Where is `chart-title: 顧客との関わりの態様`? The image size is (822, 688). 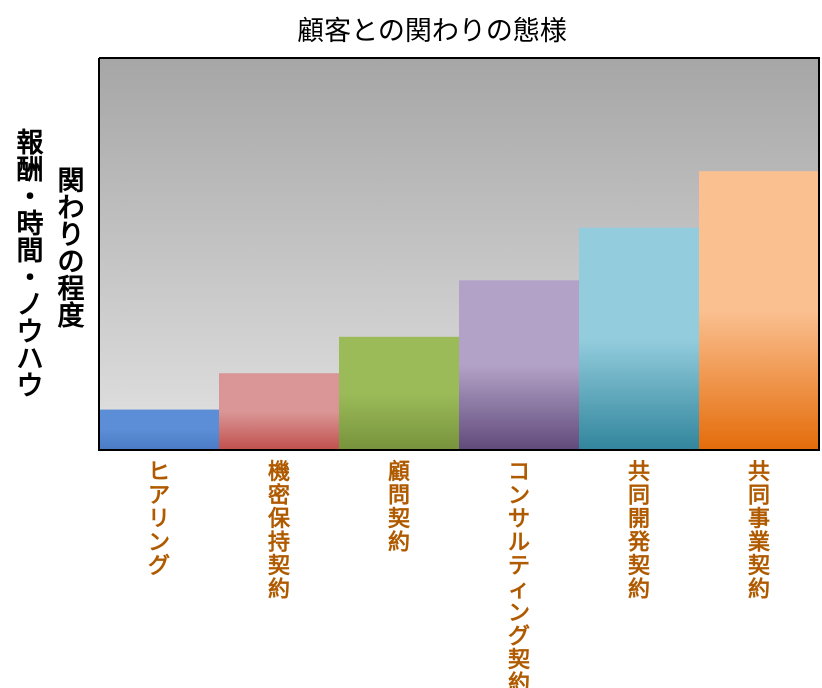 chart-title: 顧客との関わりの態様 is located at coordinates (432, 31).